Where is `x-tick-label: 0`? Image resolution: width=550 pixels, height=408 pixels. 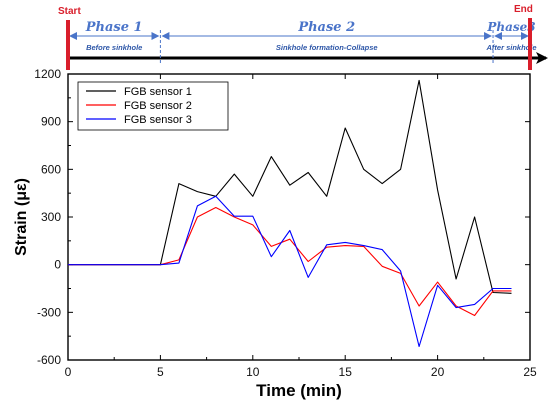
x-tick-label: 0 is located at coordinates (68, 372).